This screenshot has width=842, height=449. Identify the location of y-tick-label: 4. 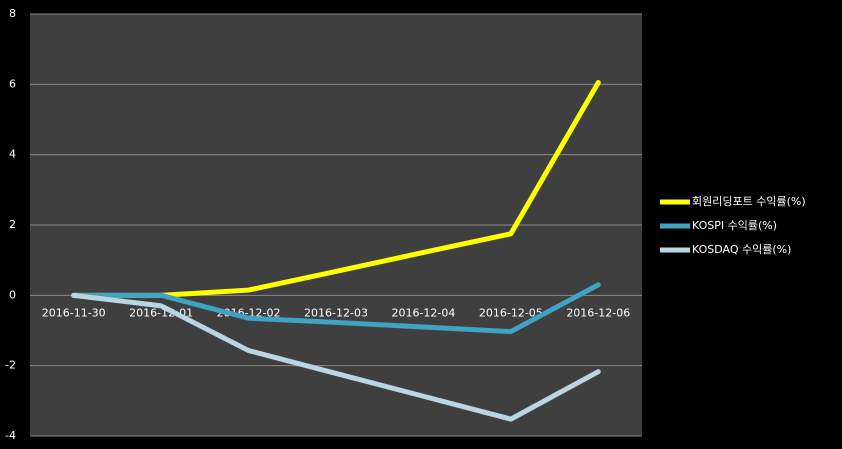
(12, 154).